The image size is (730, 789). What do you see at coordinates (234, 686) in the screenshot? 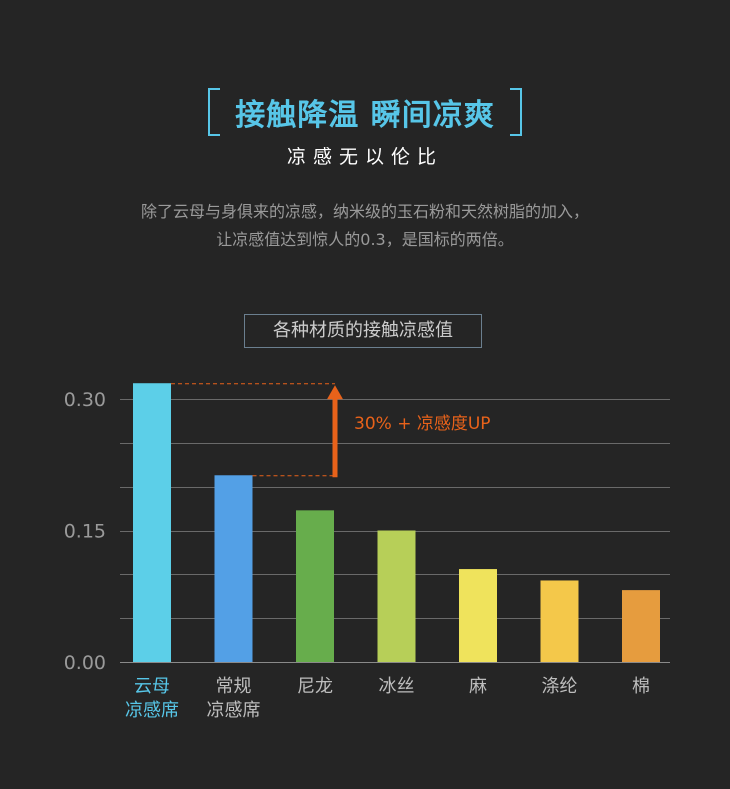
I see `category-label: 常规` at bounding box center [234, 686].